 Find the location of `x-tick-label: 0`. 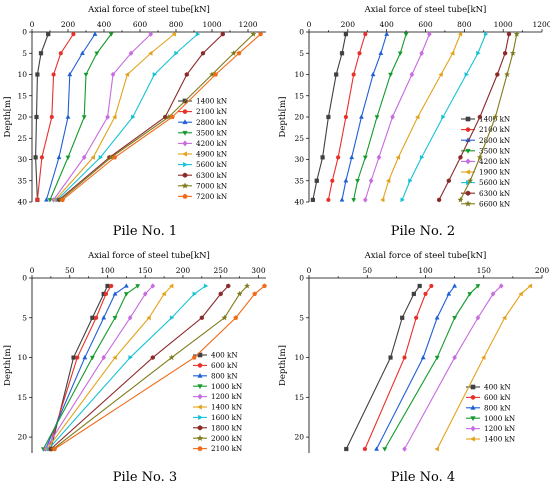

x-tick-label: 0 is located at coordinates (309, 270).